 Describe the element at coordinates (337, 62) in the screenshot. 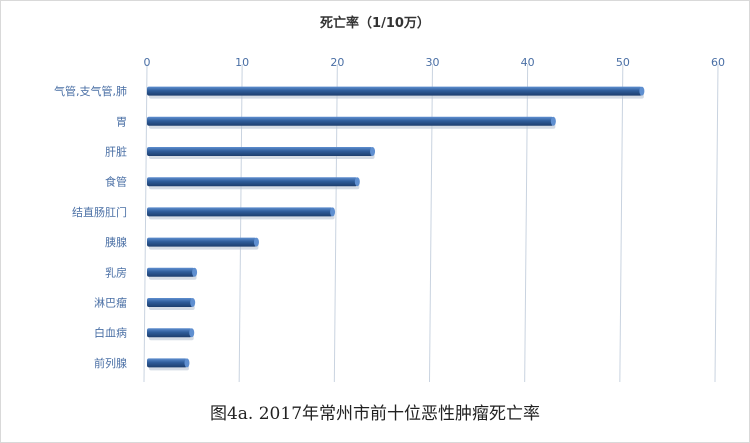

I see `x-tick-label: 20` at that location.